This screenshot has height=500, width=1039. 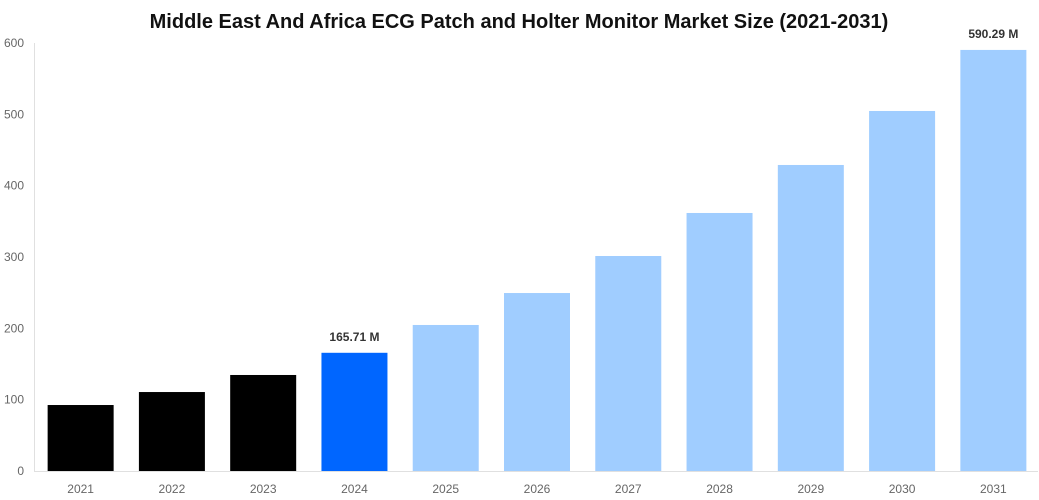 What do you see at coordinates (902, 291) in the screenshot?
I see `bar-2030` at bounding box center [902, 291].